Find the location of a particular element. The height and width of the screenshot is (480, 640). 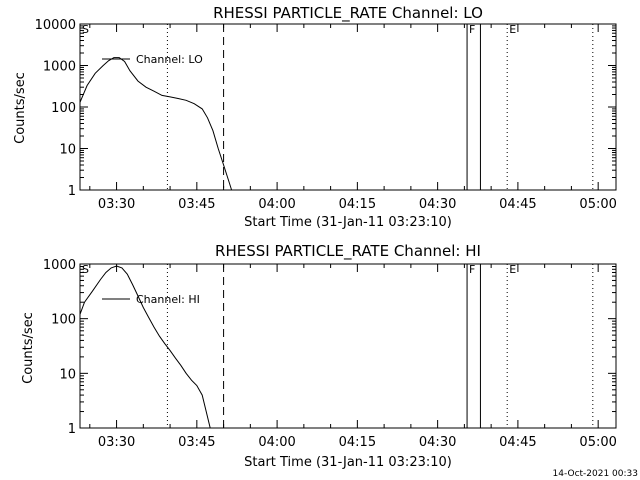

legend-label: Channel: LO is located at coordinates (169, 59).